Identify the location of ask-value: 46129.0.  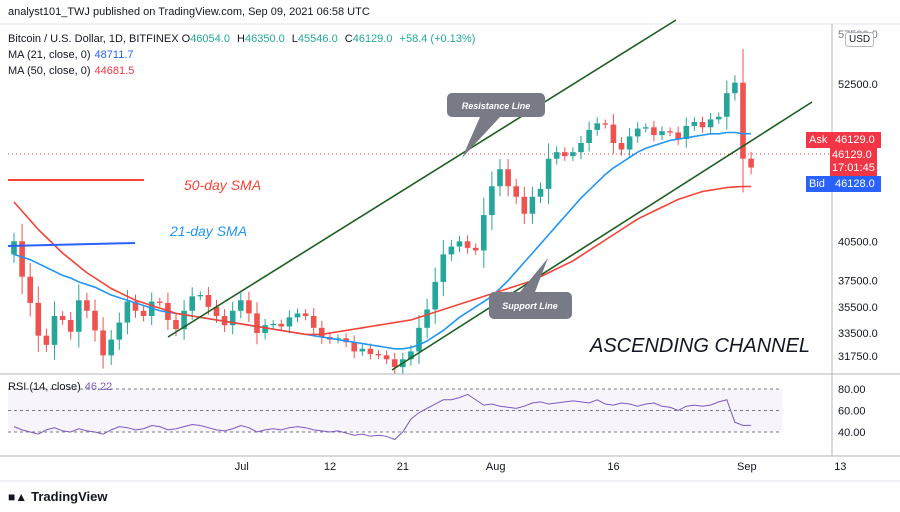
(855, 140).